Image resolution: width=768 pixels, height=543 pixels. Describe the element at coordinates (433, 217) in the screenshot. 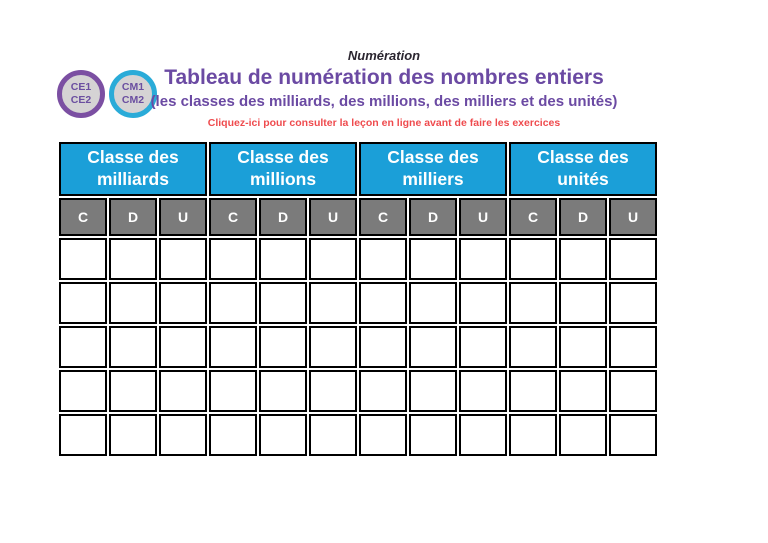

I see `sub-header-d-2: D` at that location.